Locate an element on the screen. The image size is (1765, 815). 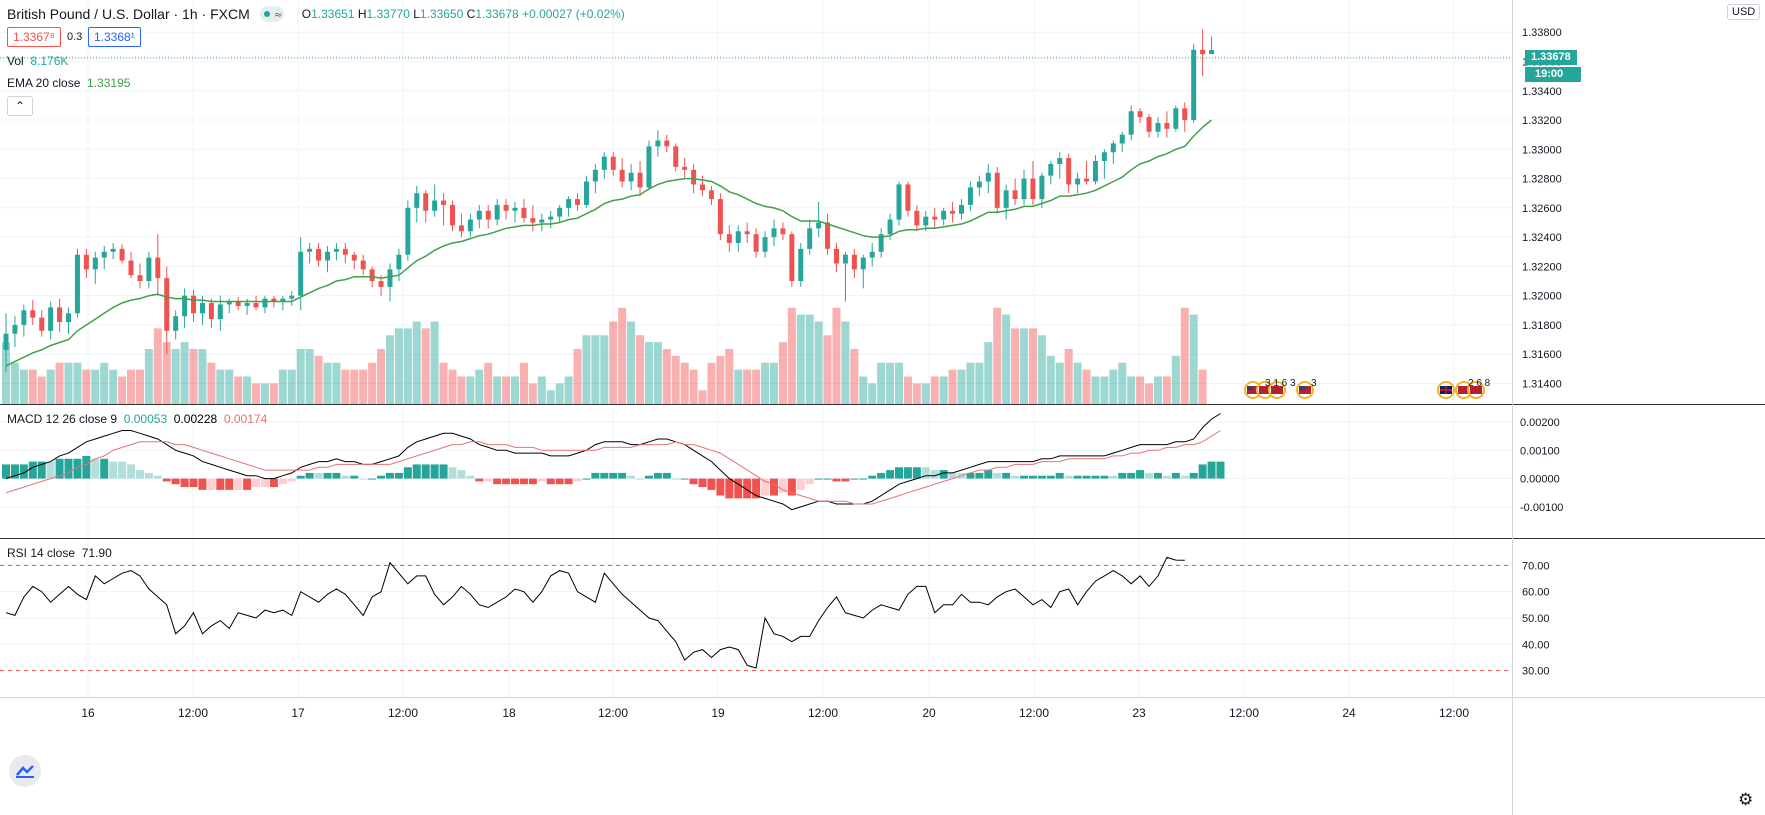
volume-legend: Vol 8.176K is located at coordinates (38, 61).